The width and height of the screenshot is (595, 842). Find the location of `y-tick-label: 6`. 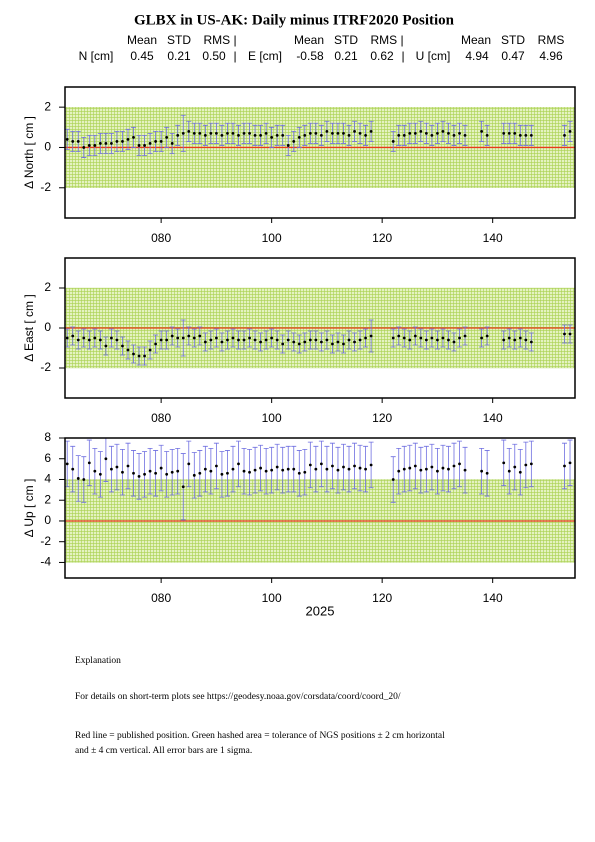

y-tick-label: 6 is located at coordinates (47, 458).